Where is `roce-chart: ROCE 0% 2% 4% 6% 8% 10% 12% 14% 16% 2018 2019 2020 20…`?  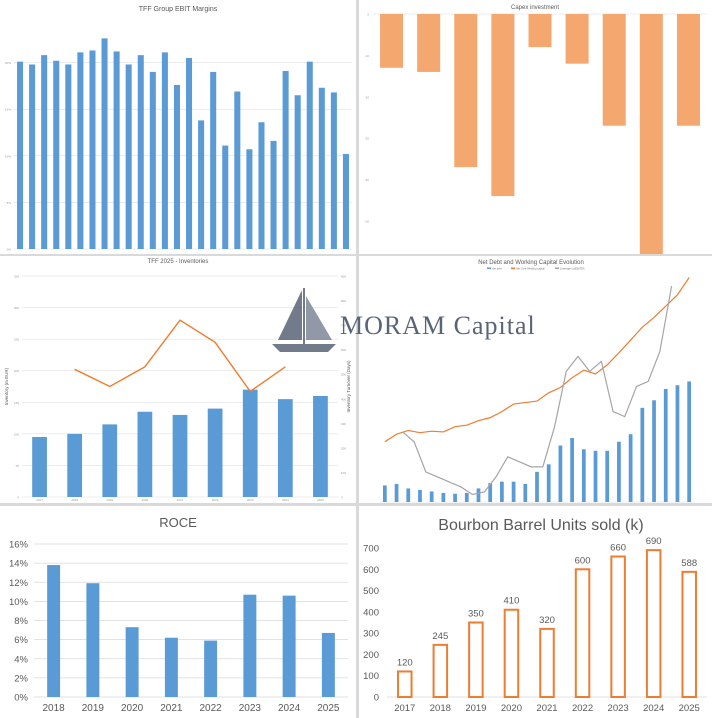 roce-chart: ROCE 0% 2% 4% 6% 8% 10% 12% 14% 16% 2018 2019 2020 20… is located at coordinates (178, 614).